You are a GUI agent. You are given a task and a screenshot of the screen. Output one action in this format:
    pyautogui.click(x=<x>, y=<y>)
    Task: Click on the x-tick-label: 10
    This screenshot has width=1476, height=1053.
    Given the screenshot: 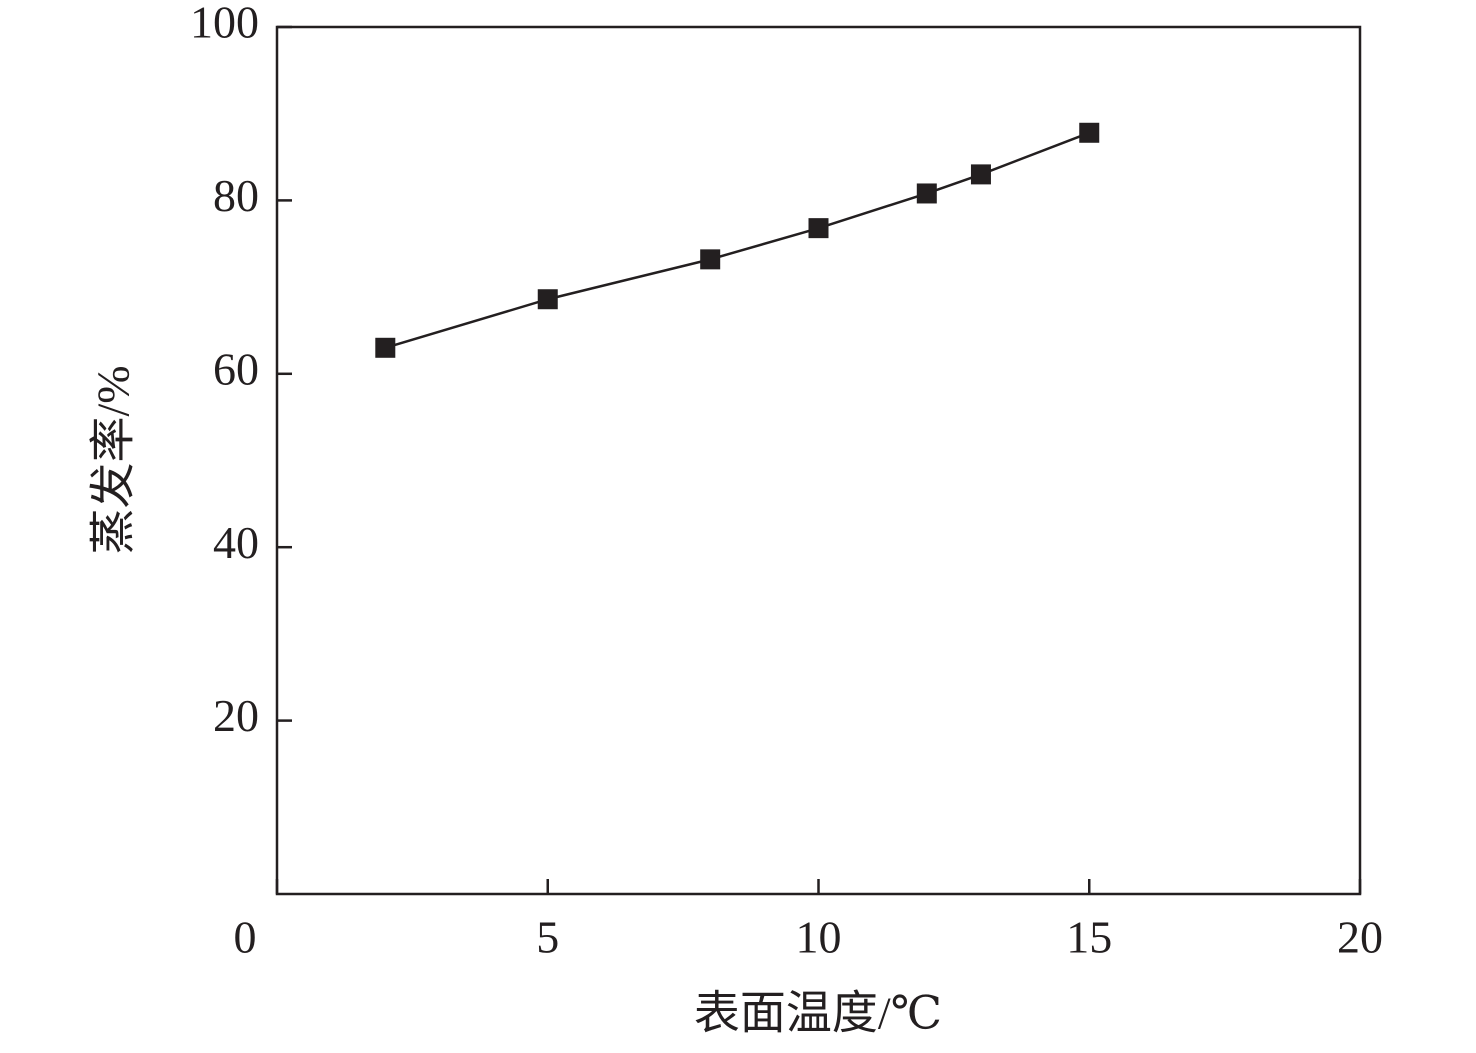 What is the action you would take?
    pyautogui.click(x=819, y=937)
    